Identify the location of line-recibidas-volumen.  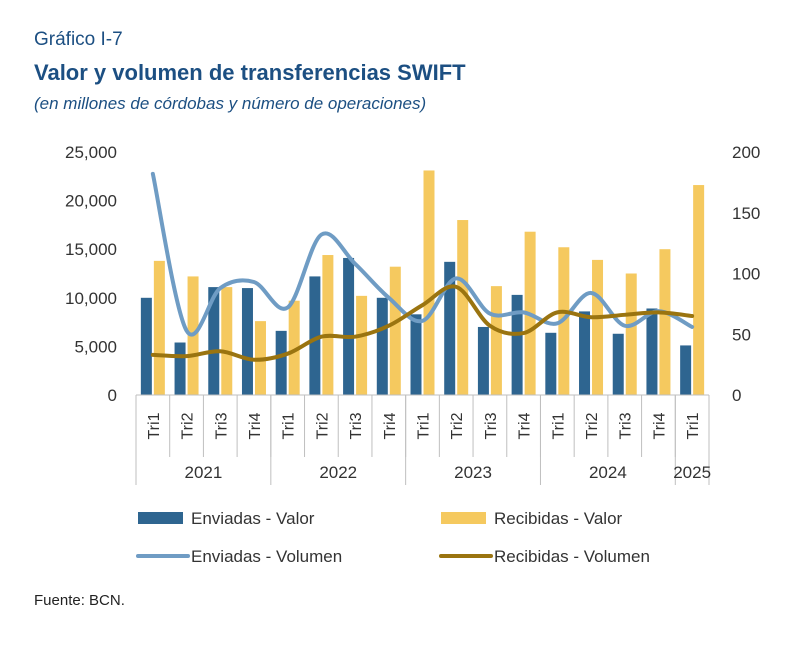
(422, 323).